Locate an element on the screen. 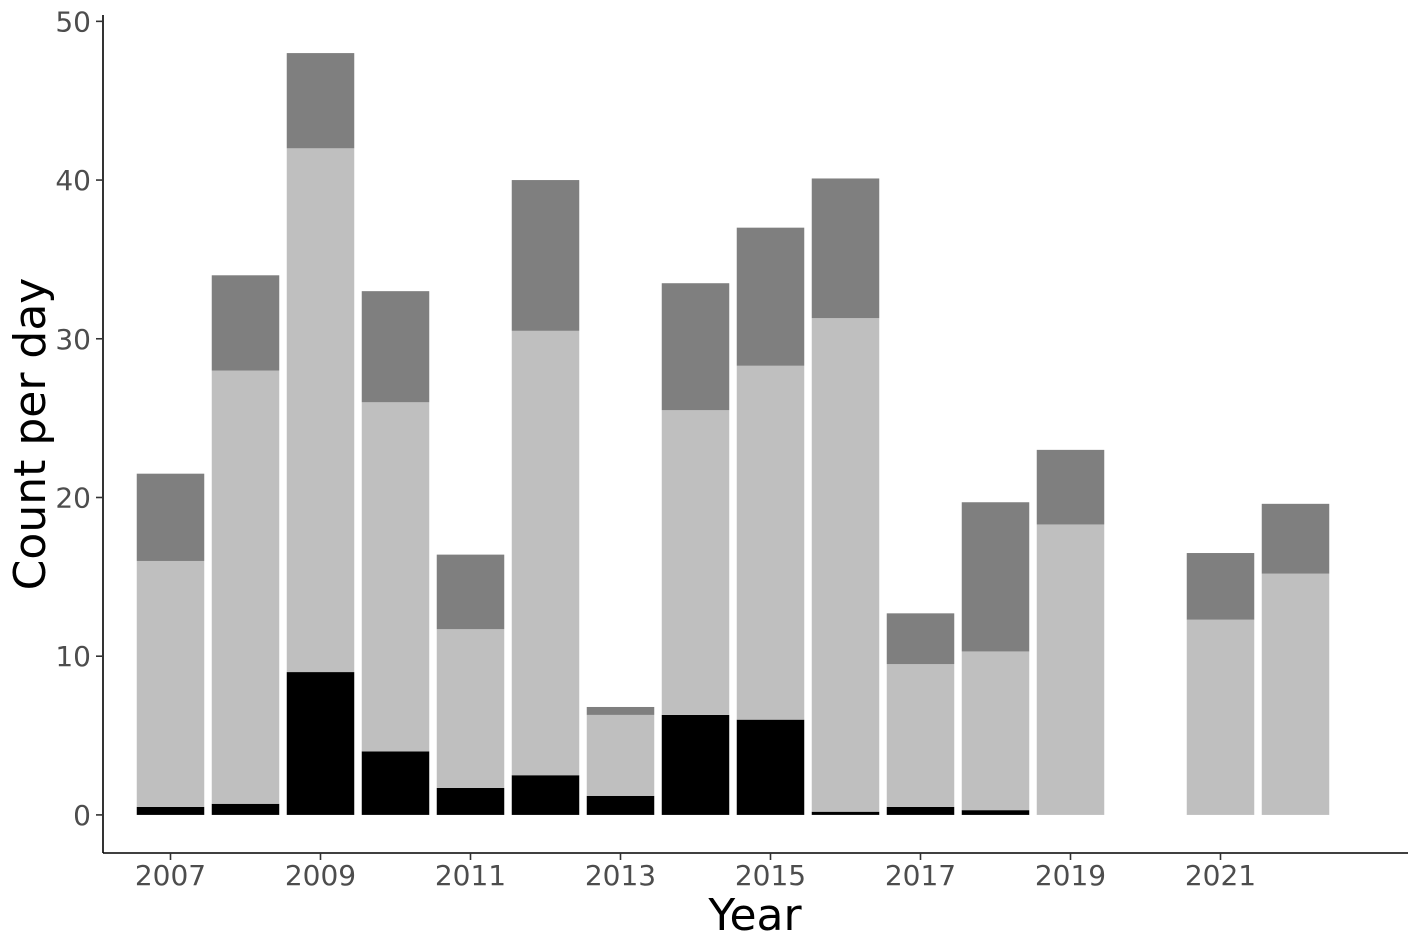 The height and width of the screenshot is (942, 1418). y-tick-label: 0 is located at coordinates (82, 815).